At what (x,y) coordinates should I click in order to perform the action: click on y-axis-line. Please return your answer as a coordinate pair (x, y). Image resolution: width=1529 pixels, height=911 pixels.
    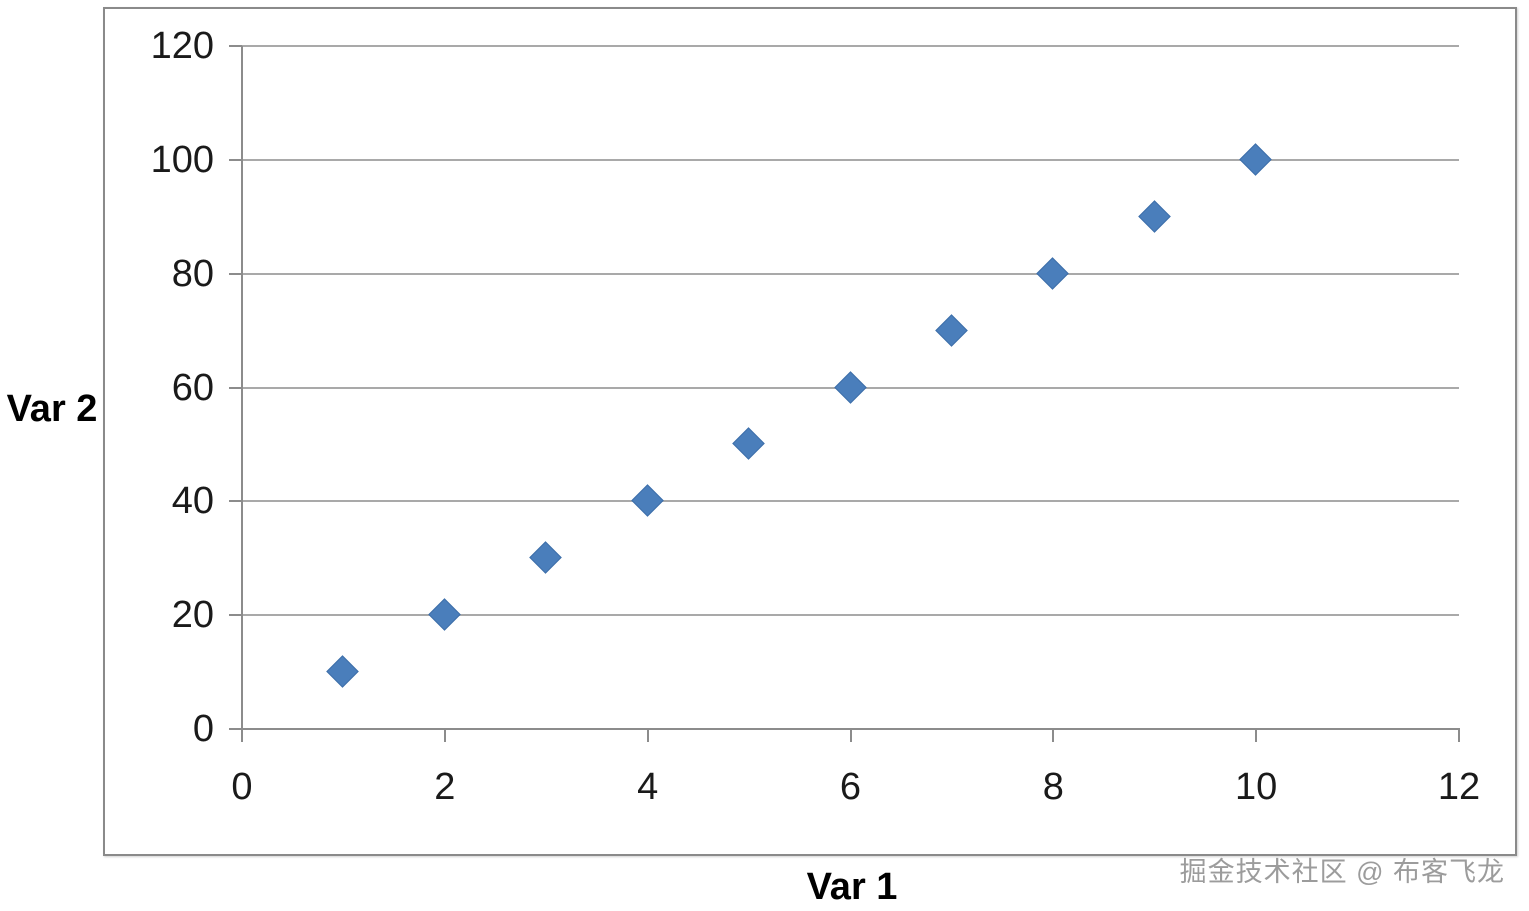
    Looking at the image, I should click on (242, 388).